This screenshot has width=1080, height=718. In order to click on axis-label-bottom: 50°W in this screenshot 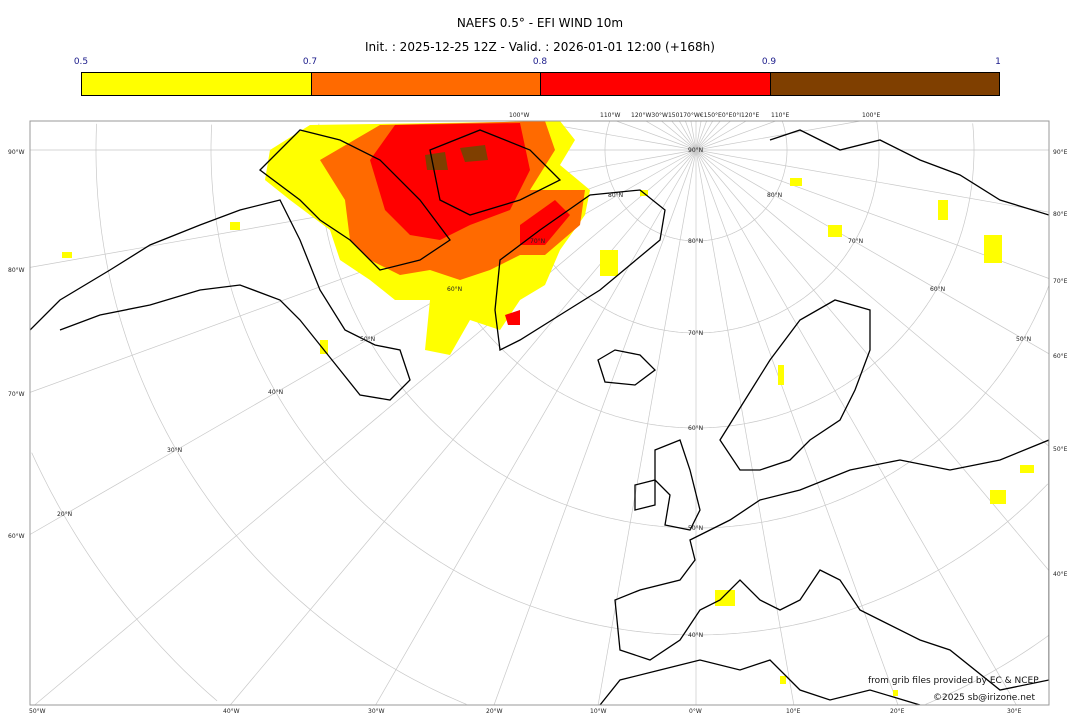, I will do `click(37, 711)`.